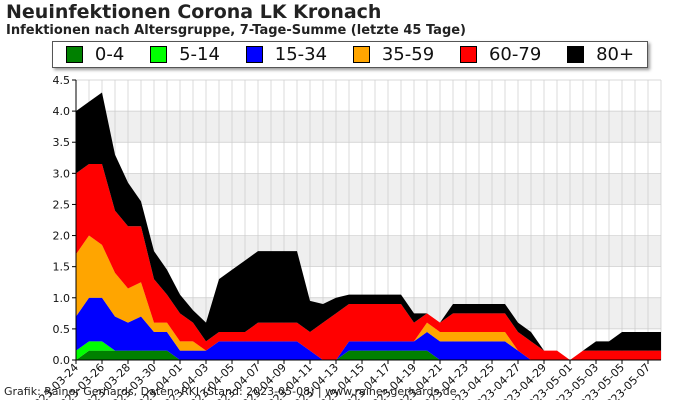  I want to click on legend: 0-4 5-14 15-34 35-59 60-79 80+, so click(350, 54).